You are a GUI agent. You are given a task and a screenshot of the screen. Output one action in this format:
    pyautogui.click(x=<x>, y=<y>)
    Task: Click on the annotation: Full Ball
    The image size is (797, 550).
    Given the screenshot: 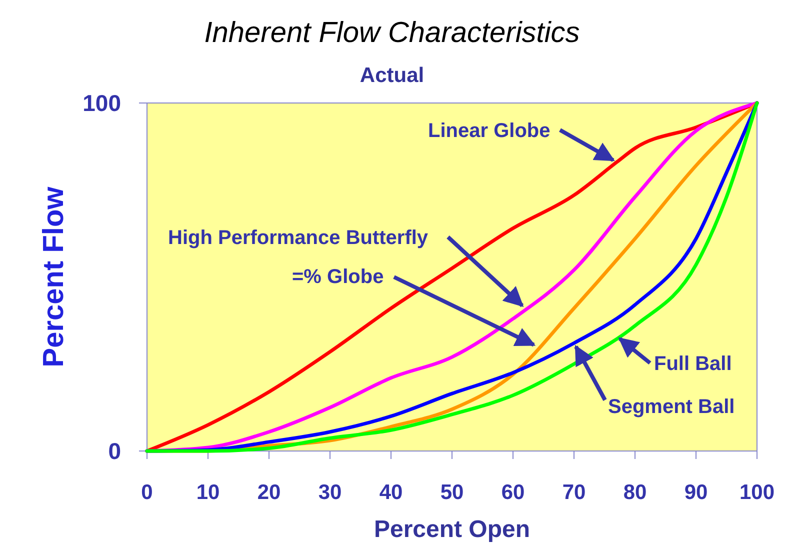 What is the action you would take?
    pyautogui.click(x=693, y=364)
    